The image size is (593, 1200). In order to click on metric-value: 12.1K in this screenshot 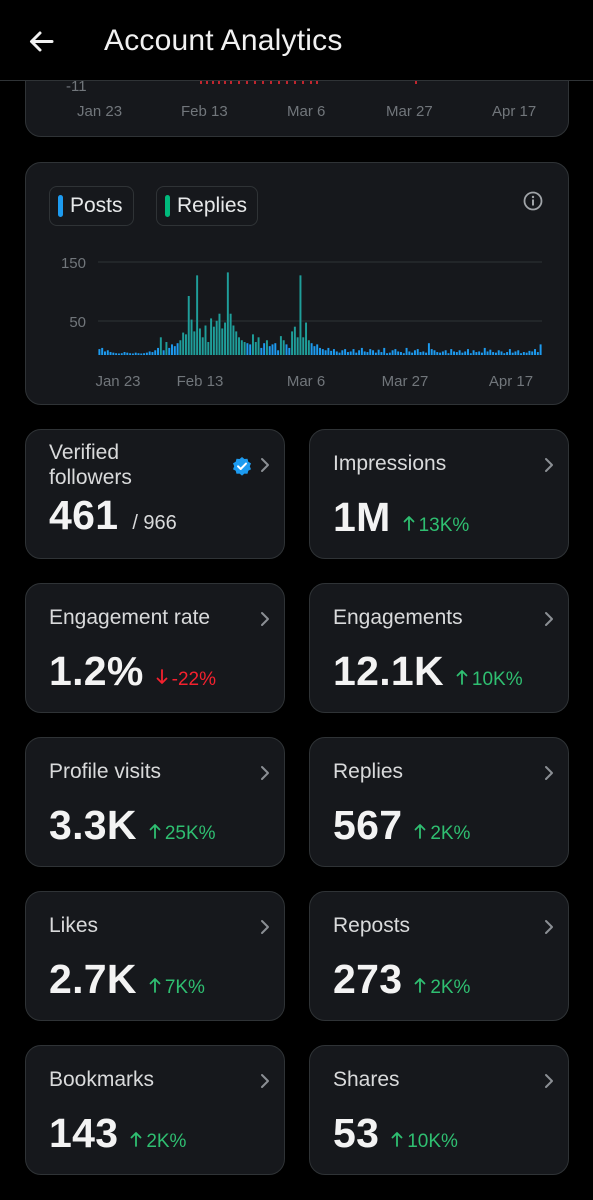, I will do `click(388, 671)`.